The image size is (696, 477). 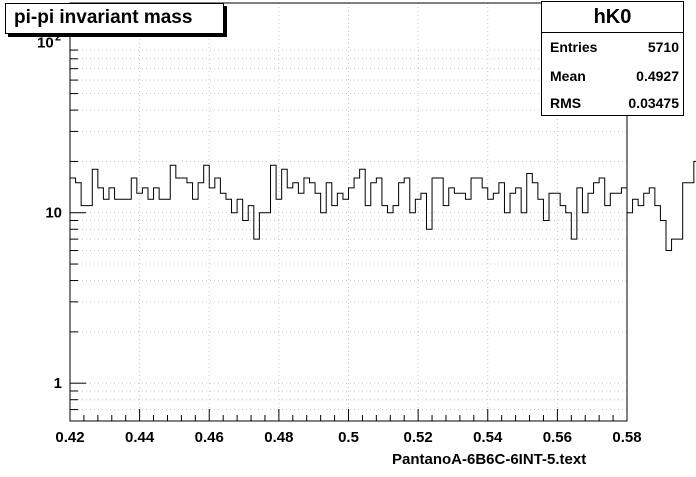 I want to click on x-tick-label: 0.56, so click(x=557, y=437).